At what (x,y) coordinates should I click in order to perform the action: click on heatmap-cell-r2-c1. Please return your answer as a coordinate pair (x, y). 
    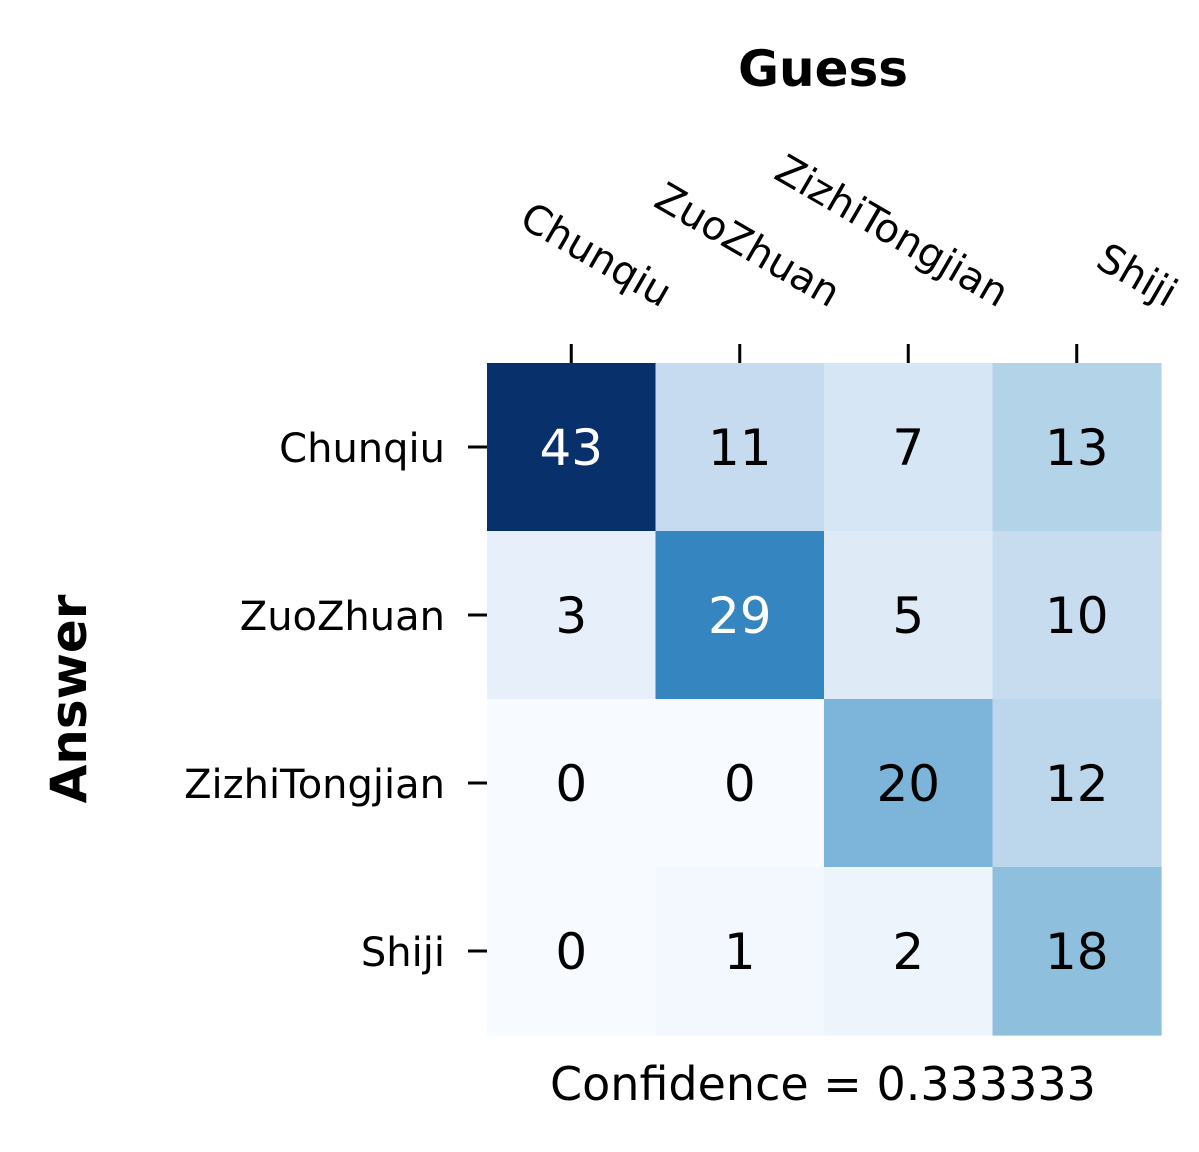
    Looking at the image, I should click on (740, 783).